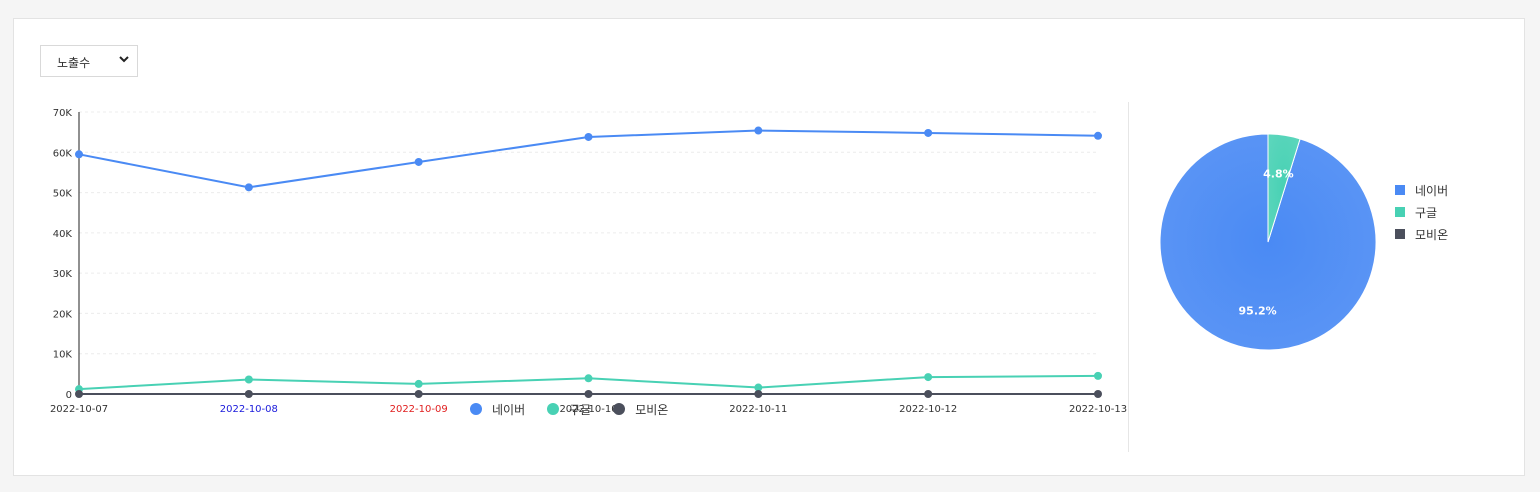 The width and height of the screenshot is (1540, 492). I want to click on metric-dropdown: 노출수, so click(89, 61).